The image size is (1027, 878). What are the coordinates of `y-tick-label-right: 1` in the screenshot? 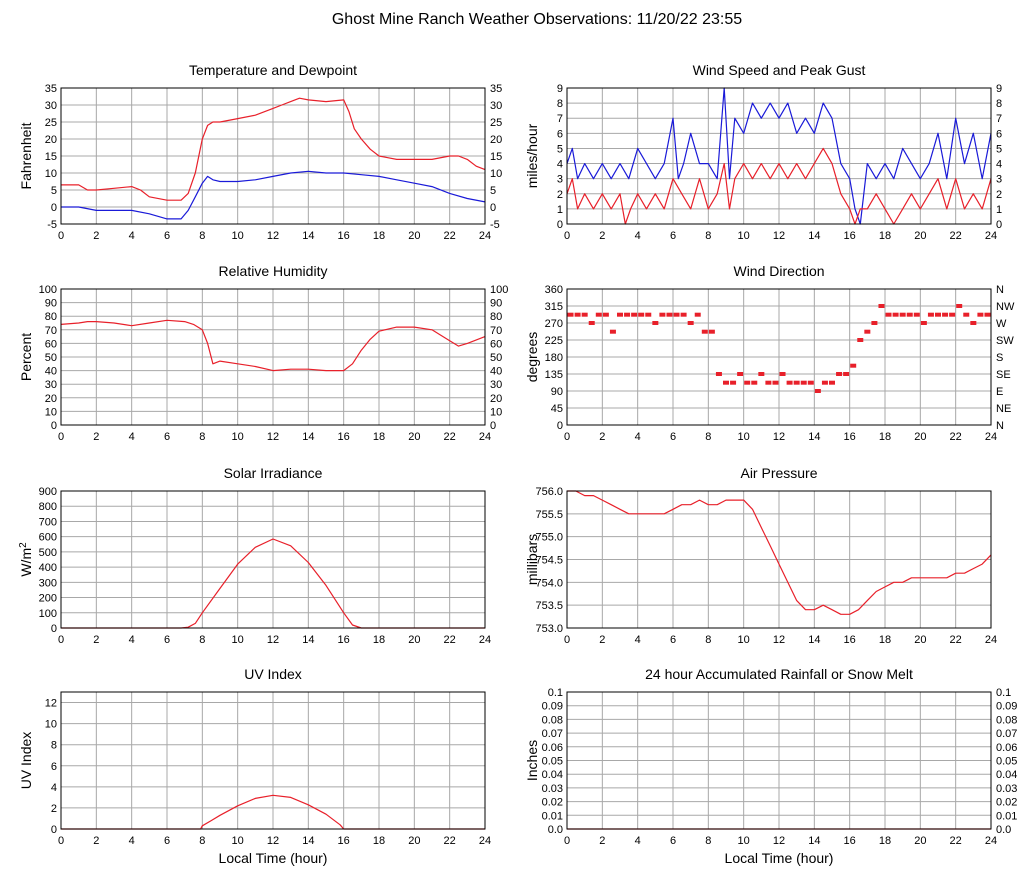 It's located at (999, 210).